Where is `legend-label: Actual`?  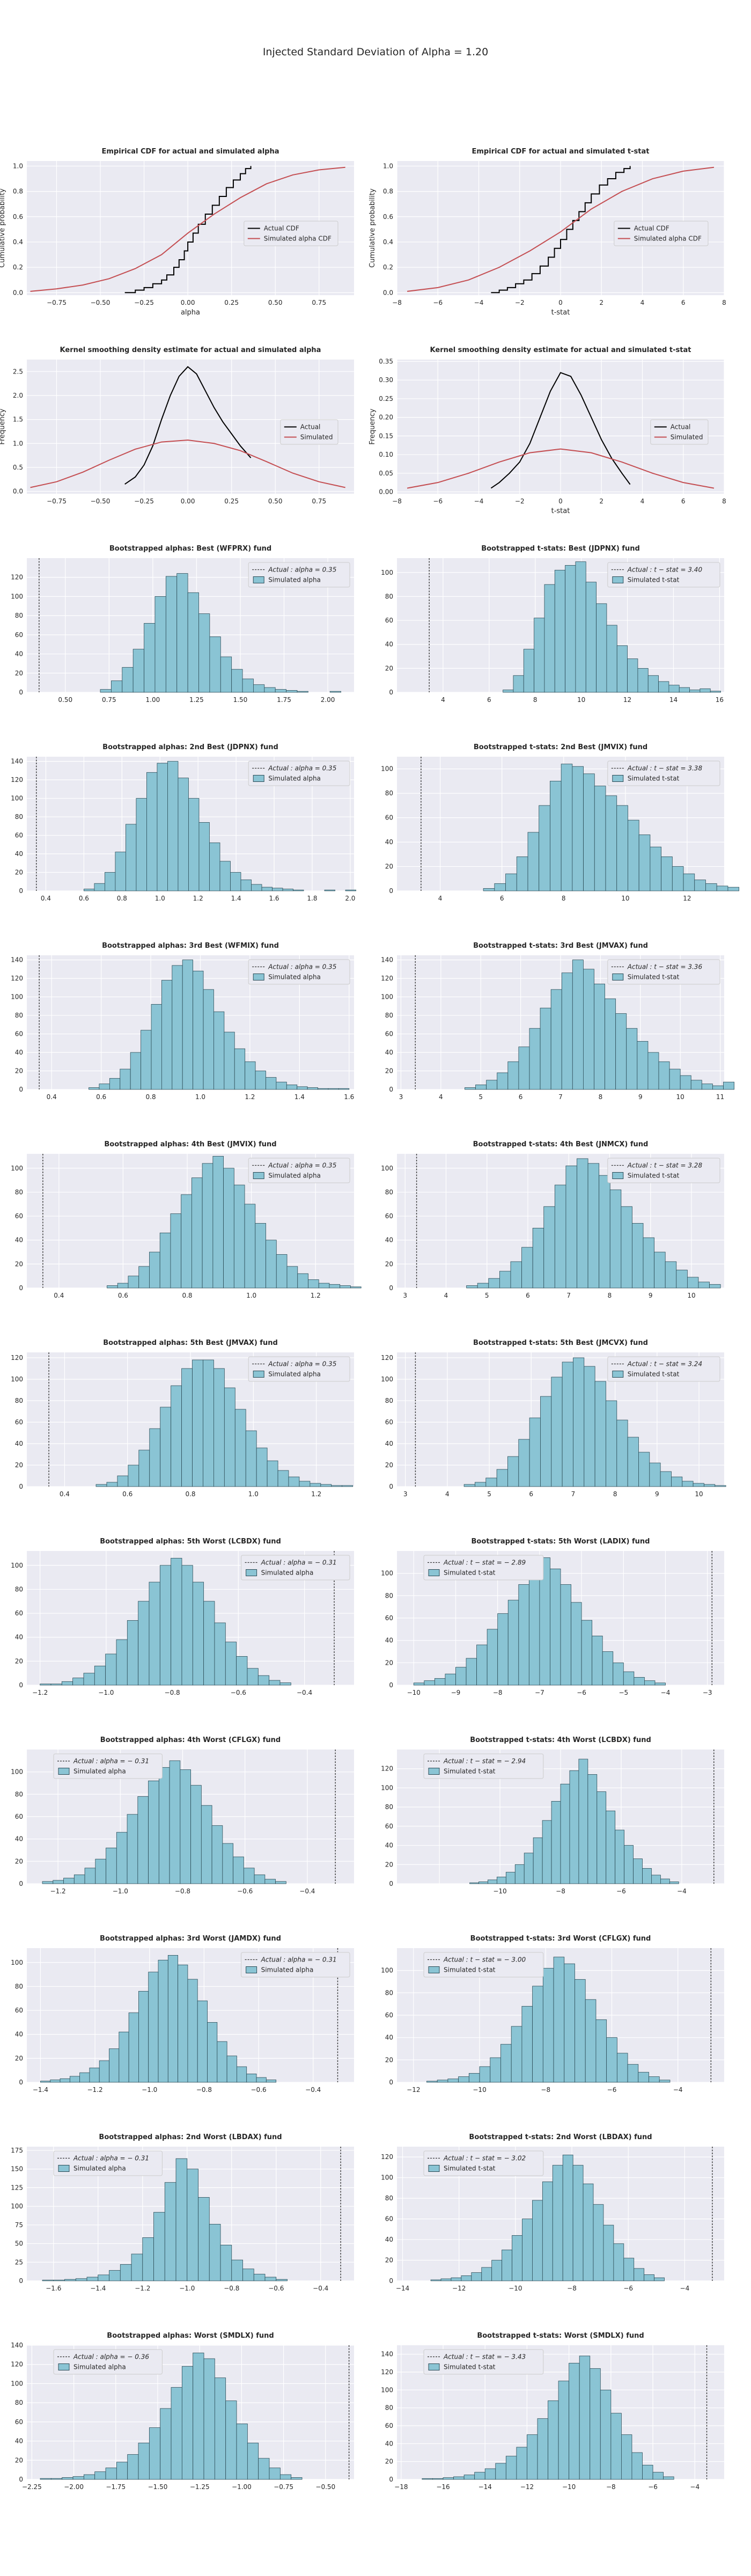
legend-label: Actual is located at coordinates (681, 427).